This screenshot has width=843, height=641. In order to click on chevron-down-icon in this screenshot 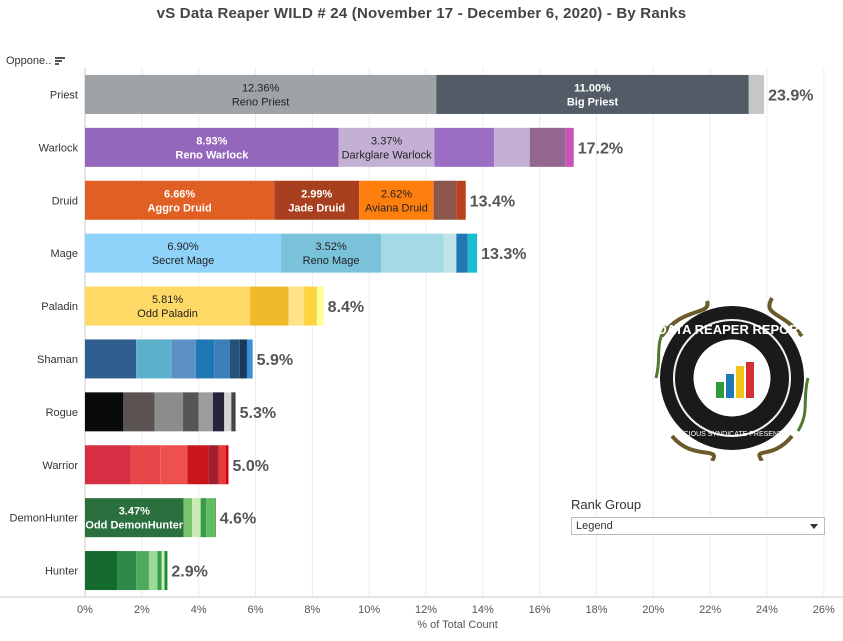, I will do `click(814, 526)`.